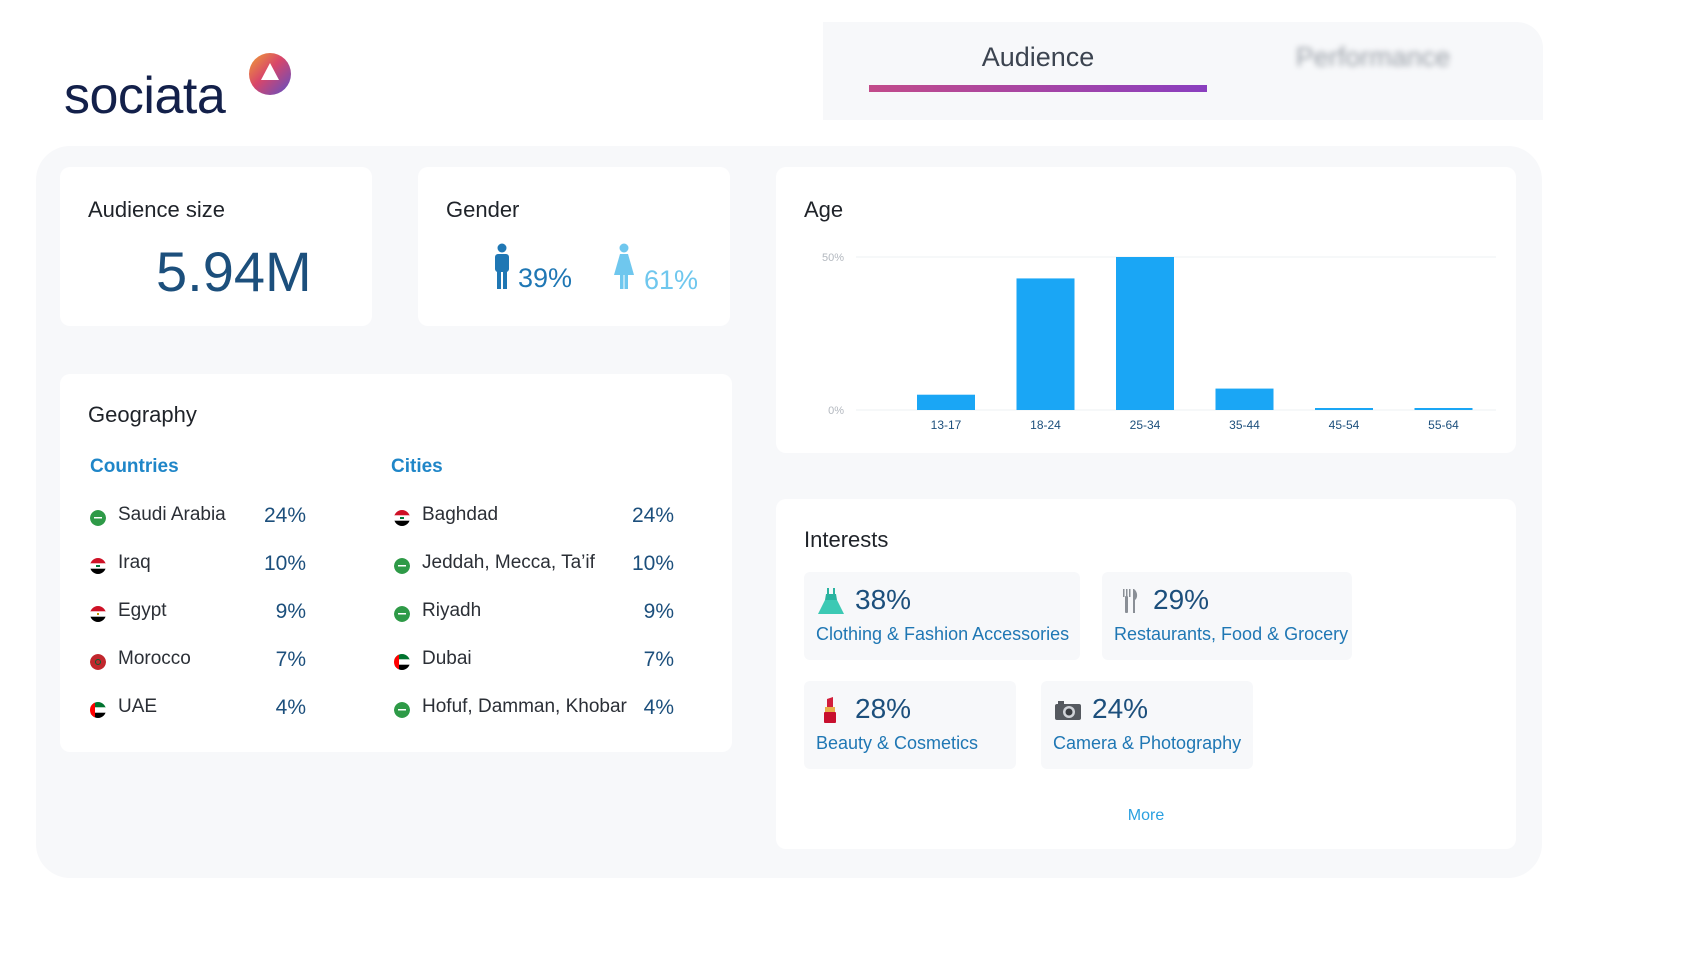 The width and height of the screenshot is (1700, 974). What do you see at coordinates (290, 611) in the screenshot?
I see `country-percent: 9%` at bounding box center [290, 611].